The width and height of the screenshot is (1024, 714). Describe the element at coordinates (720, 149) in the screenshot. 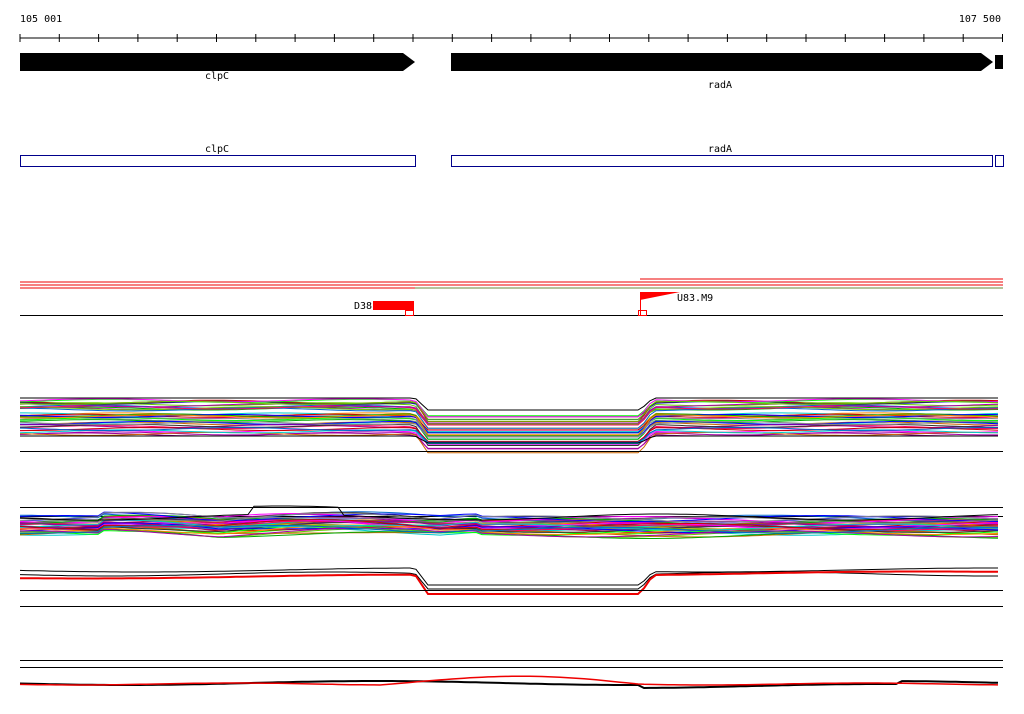

I see `transcript-label: radA` at that location.